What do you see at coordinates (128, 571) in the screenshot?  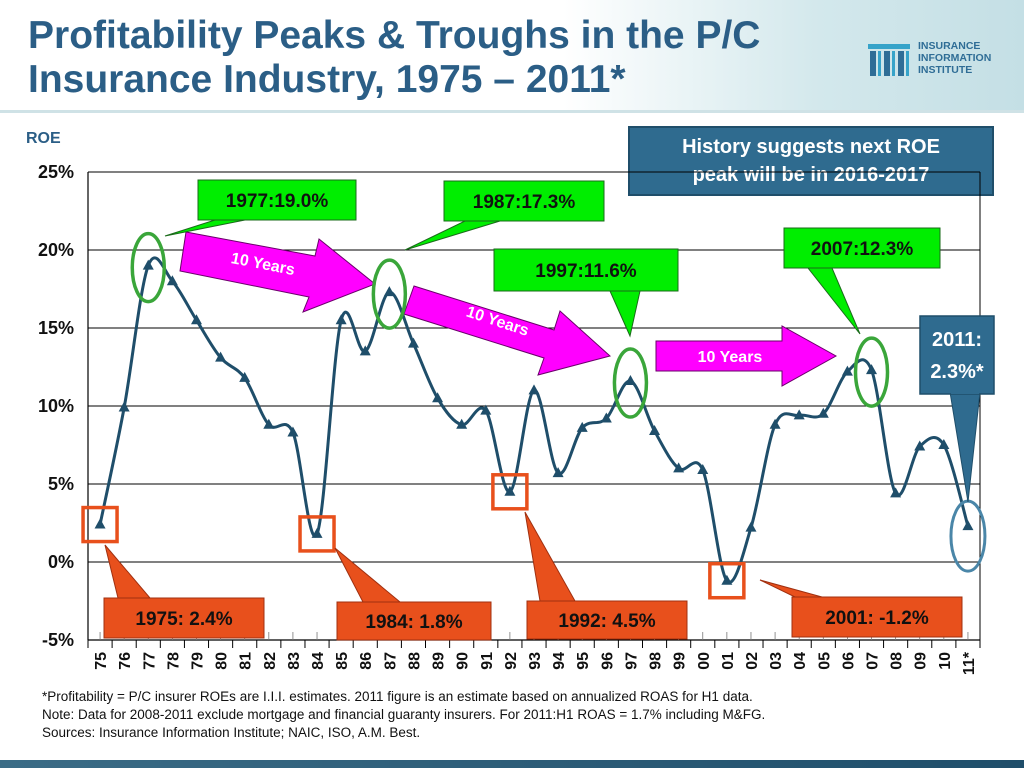 I see `trough-callout-pointer` at bounding box center [128, 571].